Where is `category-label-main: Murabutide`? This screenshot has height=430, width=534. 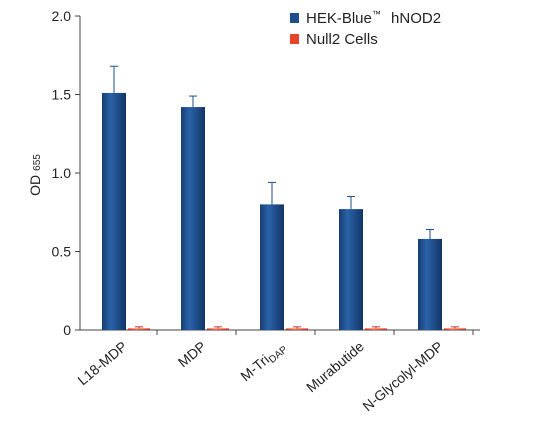
category-label-main: Murabutide is located at coordinates (335, 366).